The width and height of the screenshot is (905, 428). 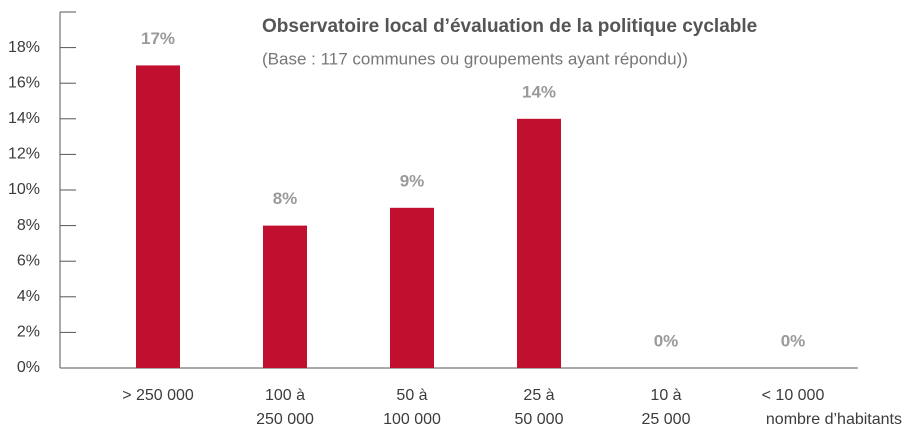 What do you see at coordinates (28, 296) in the screenshot?
I see `y-tick-label: 4%` at bounding box center [28, 296].